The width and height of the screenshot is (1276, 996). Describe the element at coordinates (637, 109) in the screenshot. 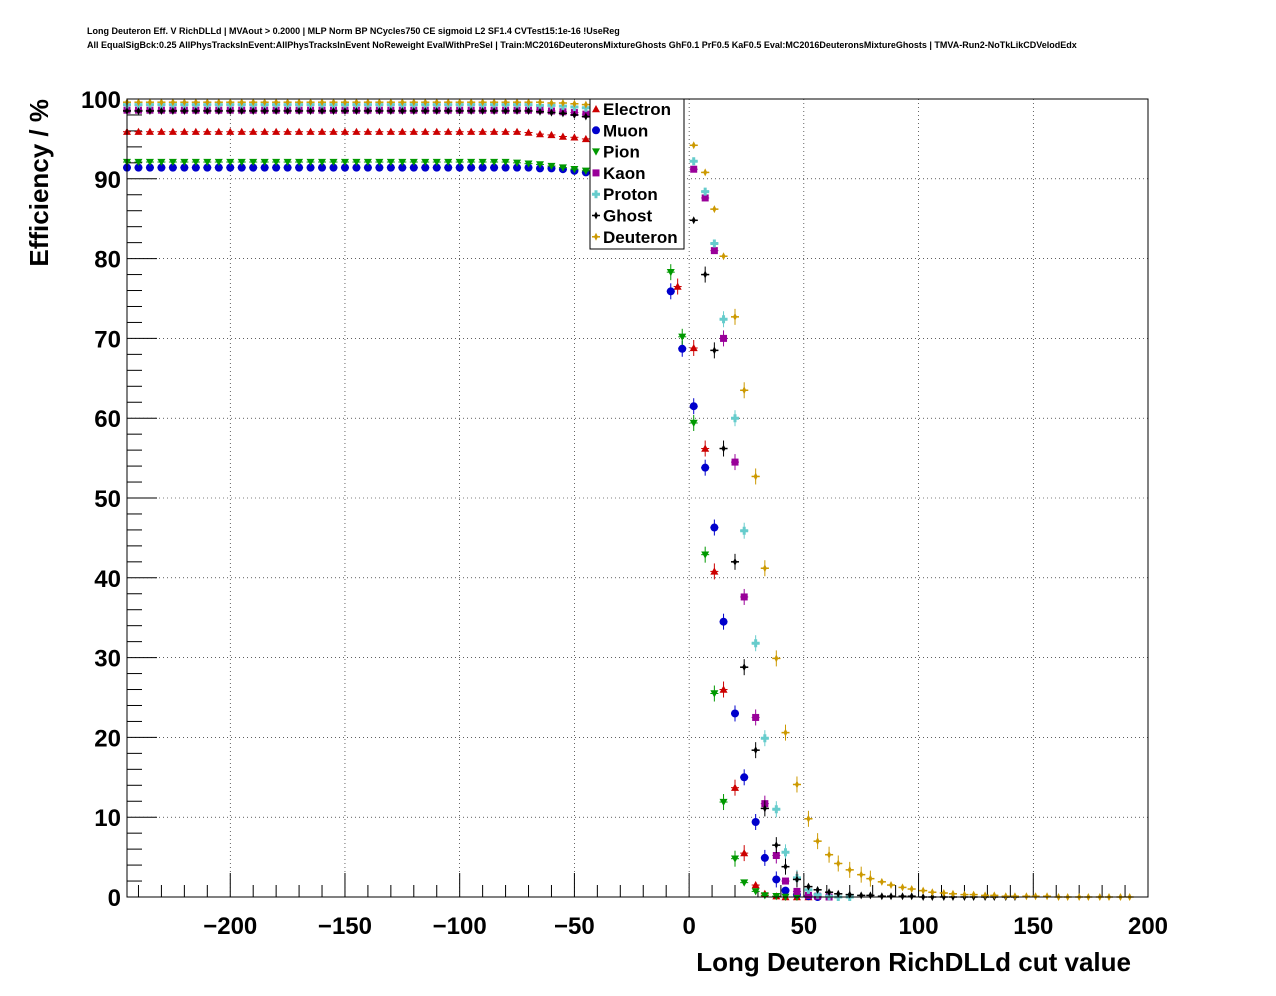

I see `legend-label: Electron` at that location.